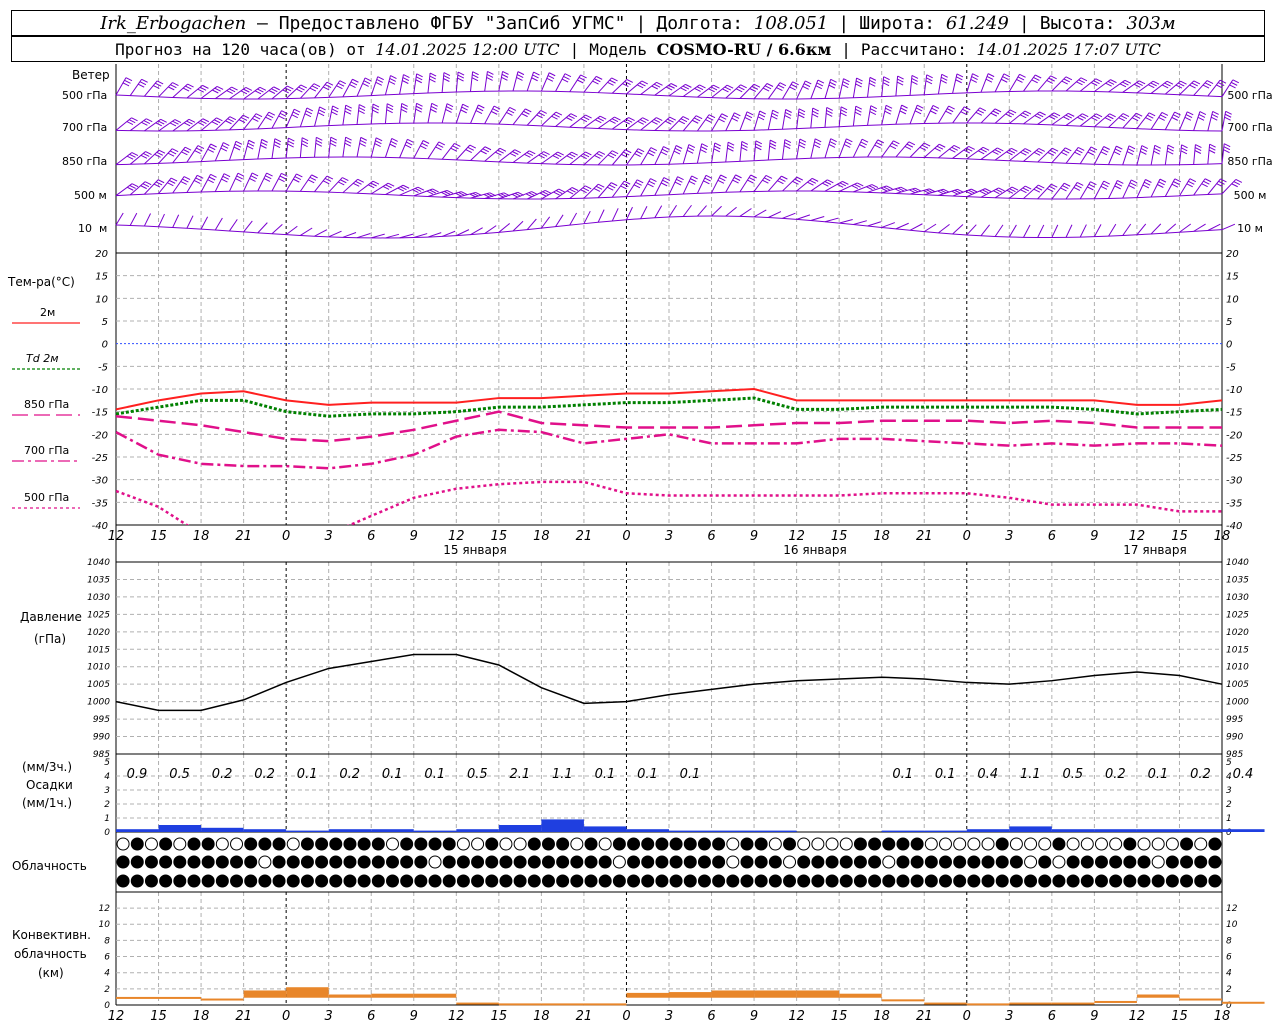 Image resolution: width=1280 pixels, height=1024 pixels. What do you see at coordinates (584, 1016) in the screenshot?
I see `hour-tick-label: 21` at bounding box center [584, 1016].